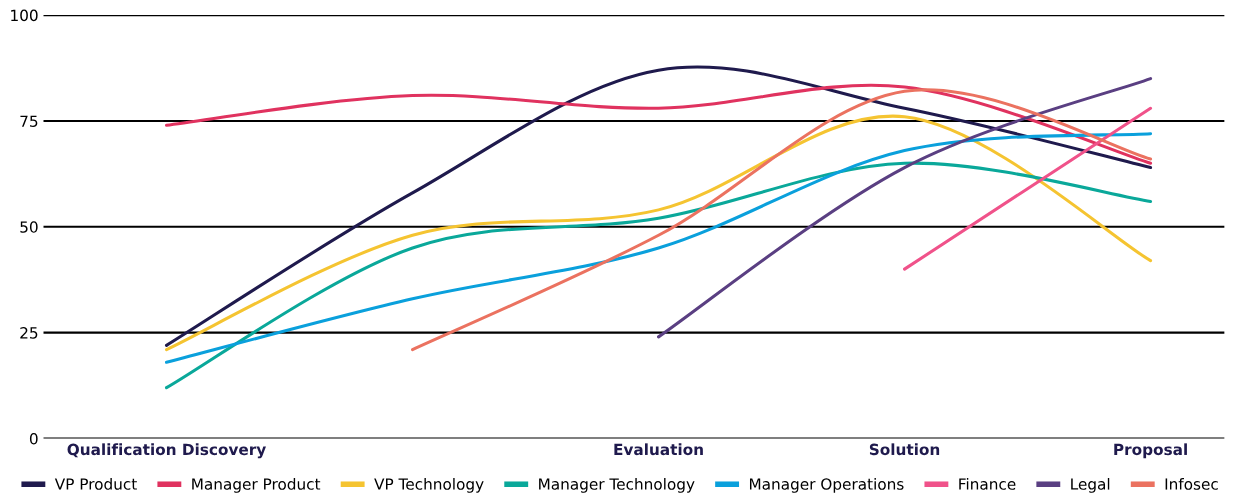  What do you see at coordinates (429, 485) in the screenshot?
I see `legend-label: VP Technology` at bounding box center [429, 485].